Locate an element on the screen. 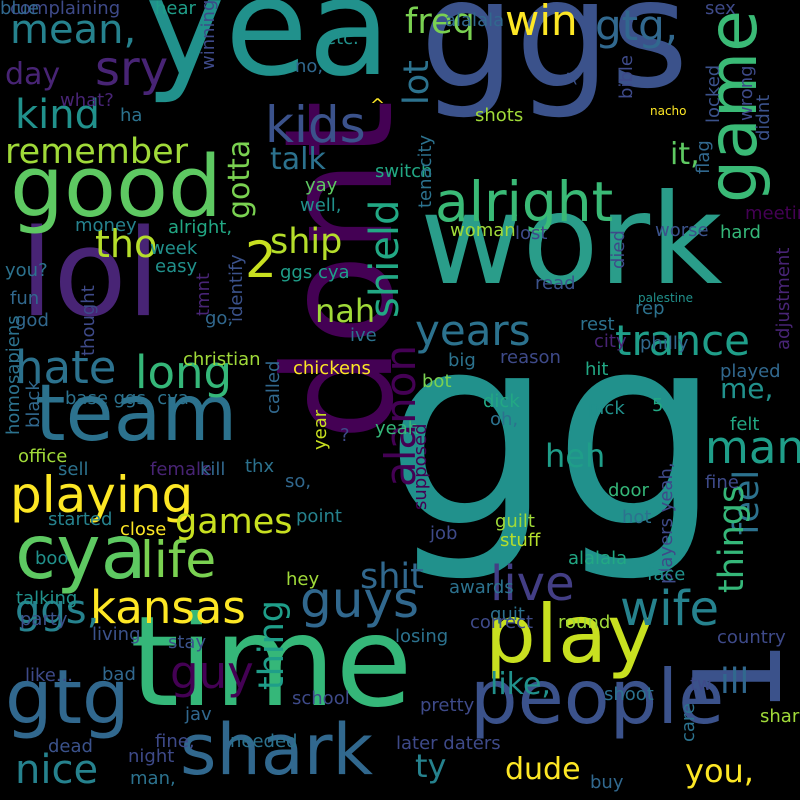 The height and width of the screenshot is (800, 800). word: stuff is located at coordinates (520, 540).